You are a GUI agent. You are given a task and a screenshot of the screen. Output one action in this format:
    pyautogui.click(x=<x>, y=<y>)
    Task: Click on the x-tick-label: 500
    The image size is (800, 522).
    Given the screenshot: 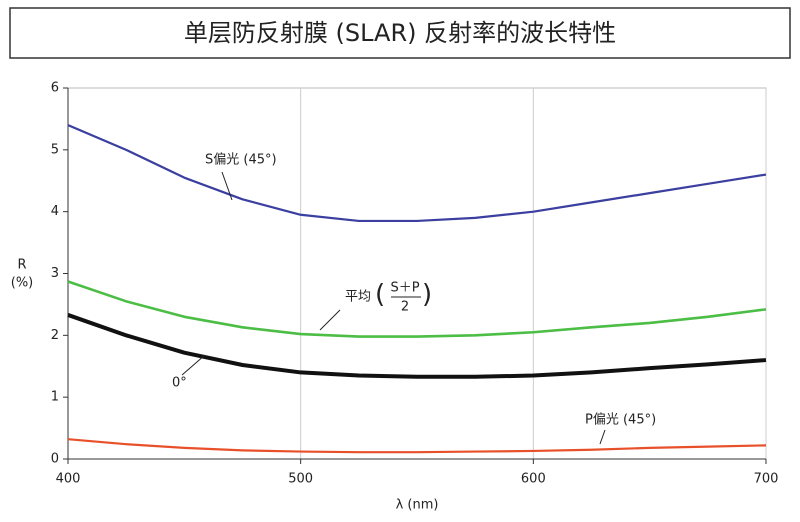 What is the action you would take?
    pyautogui.click(x=300, y=479)
    